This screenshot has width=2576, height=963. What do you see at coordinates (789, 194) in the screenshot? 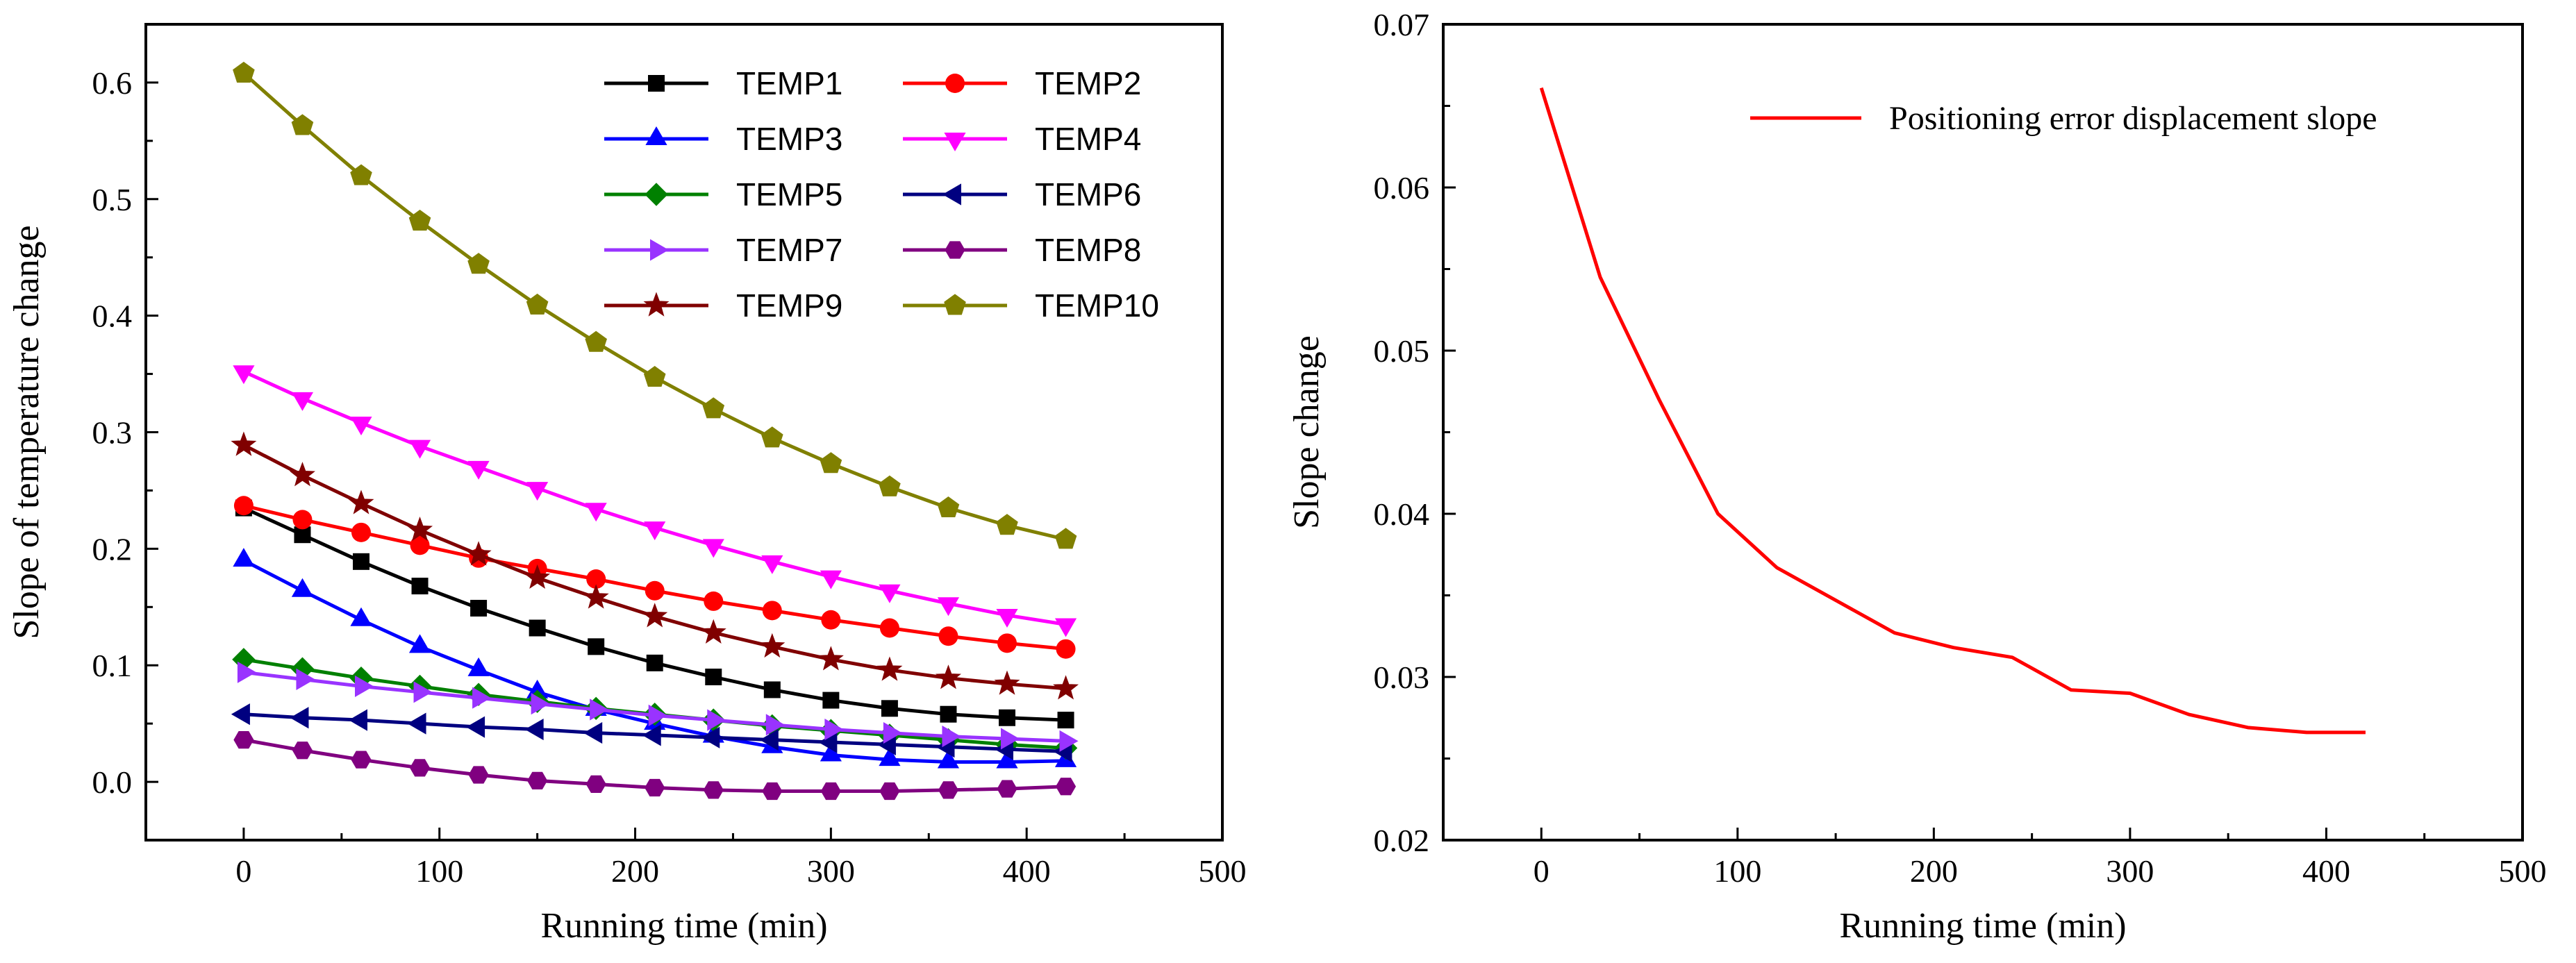
I see `legend-label: TEMP5` at bounding box center [789, 194].